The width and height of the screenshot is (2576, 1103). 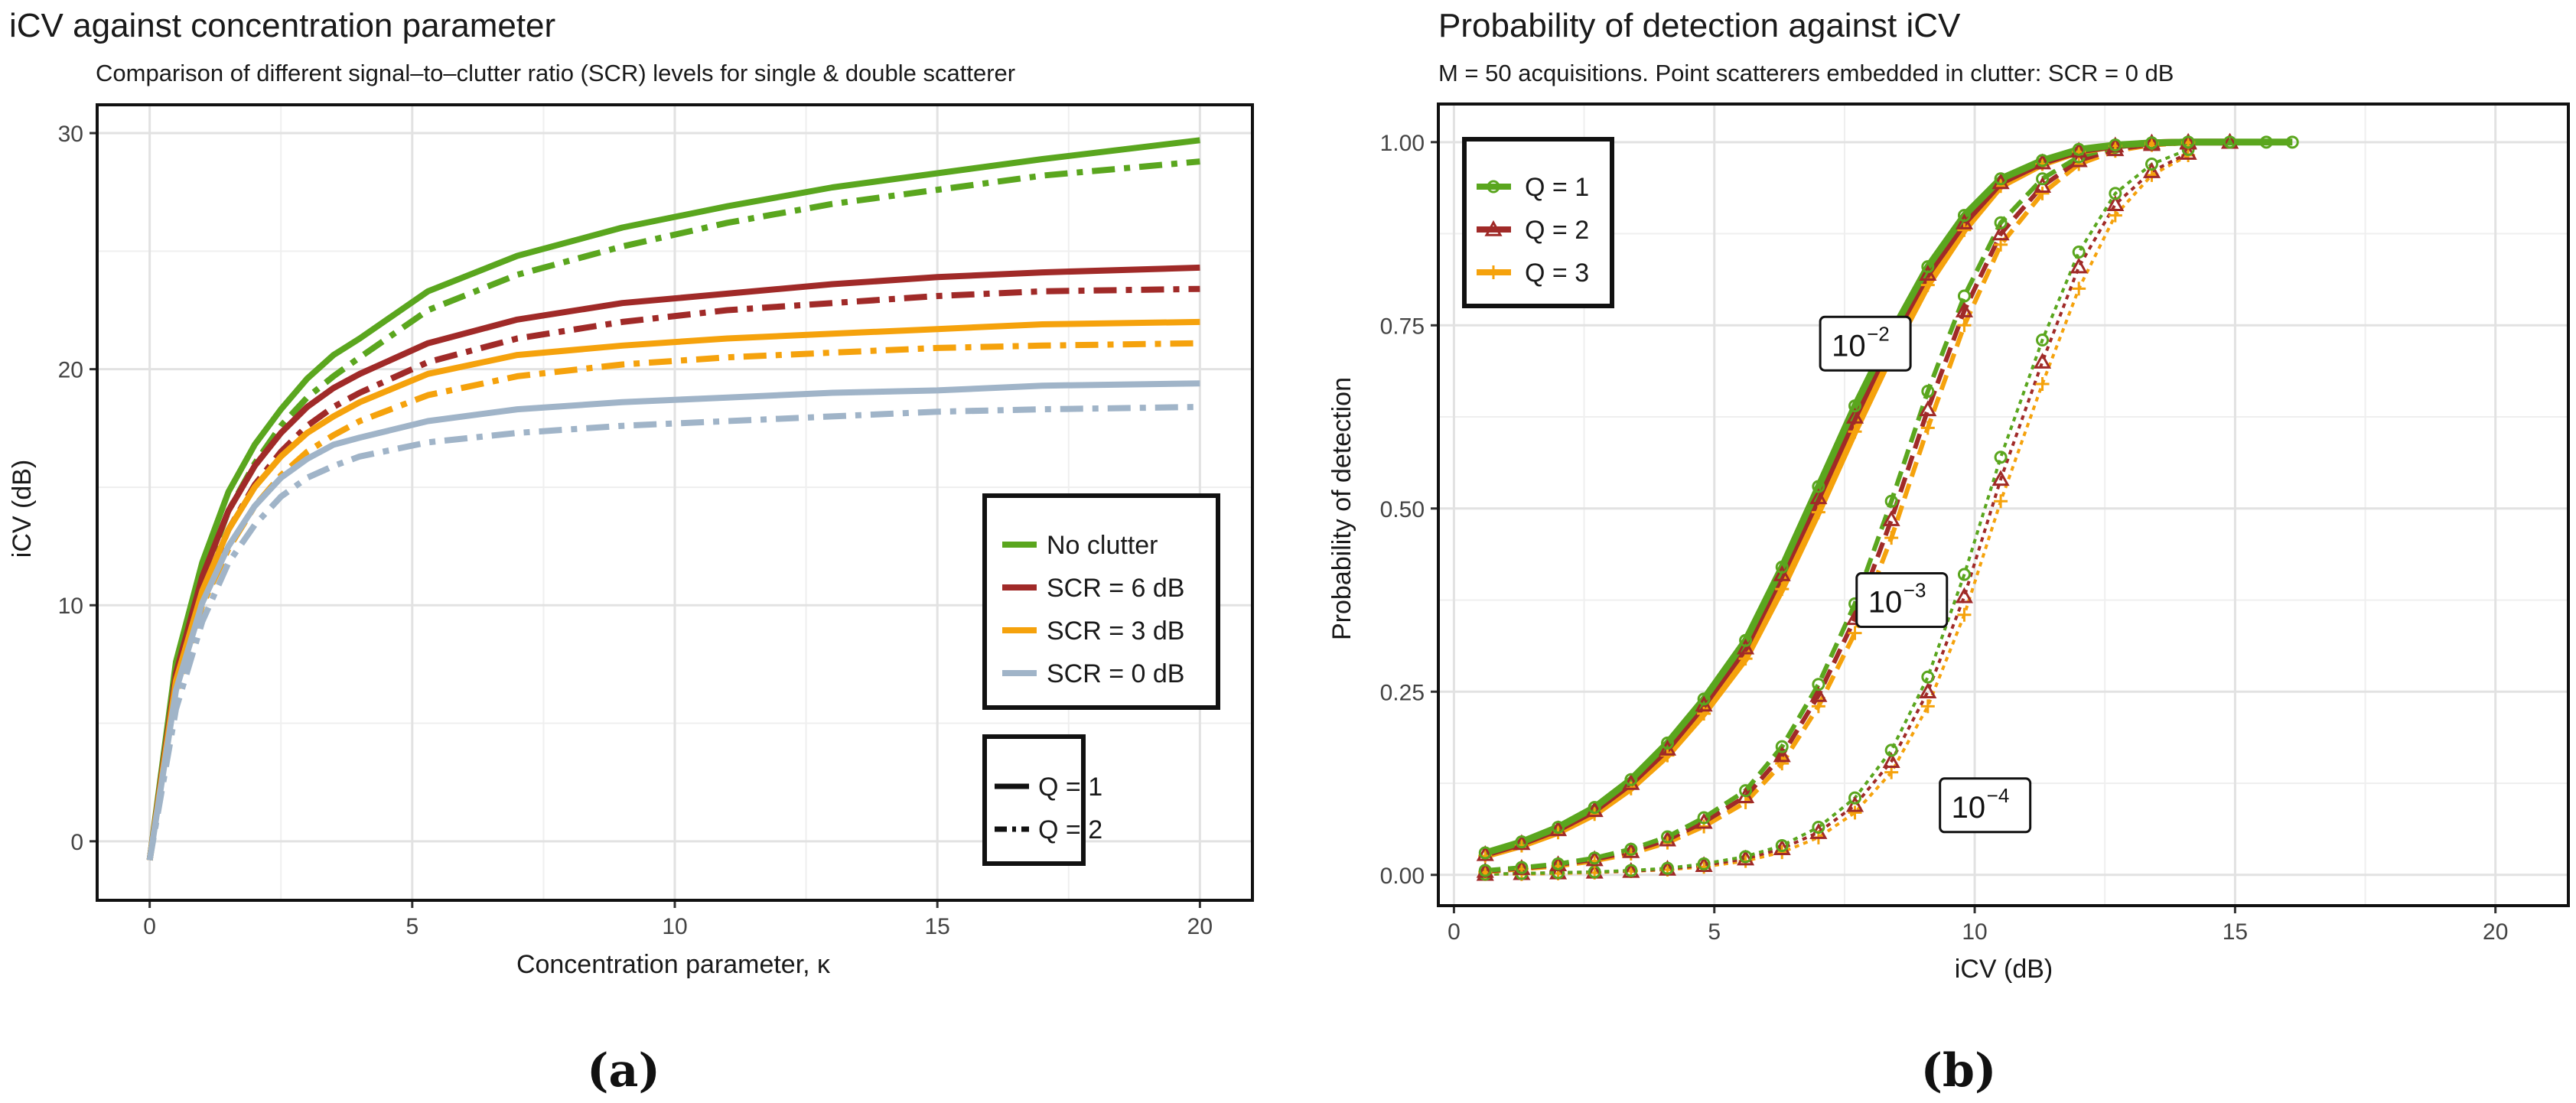 What do you see at coordinates (1070, 787) in the screenshot?
I see `legend-label-q1: Q = 1` at bounding box center [1070, 787].